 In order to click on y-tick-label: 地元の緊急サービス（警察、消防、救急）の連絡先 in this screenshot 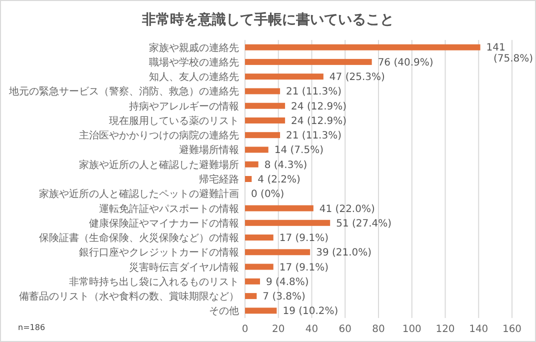, I will do `click(123, 92)`.